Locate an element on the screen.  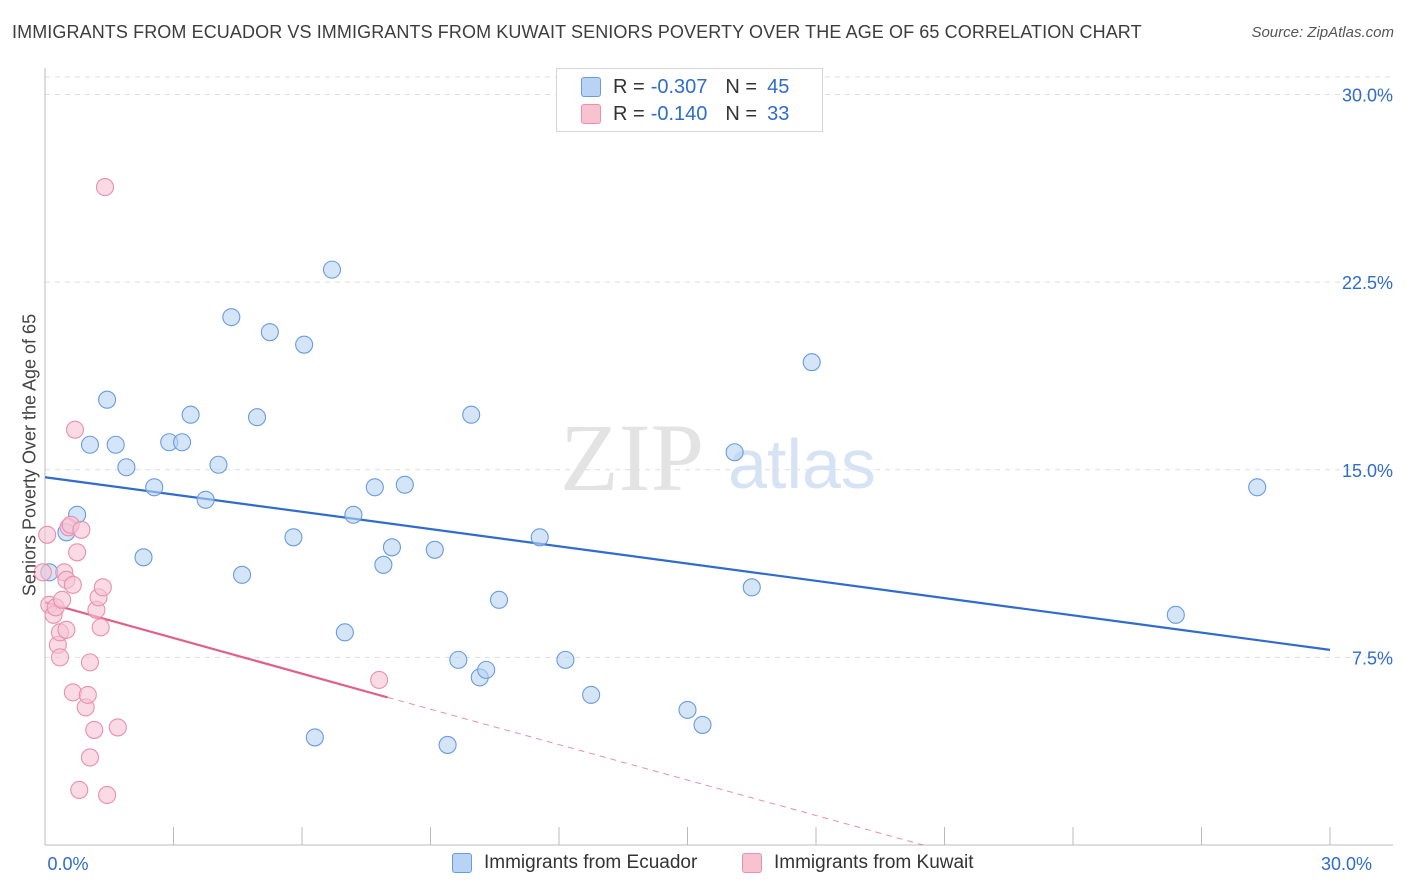
watermark-atlas: atlas is located at coordinates (802, 464).